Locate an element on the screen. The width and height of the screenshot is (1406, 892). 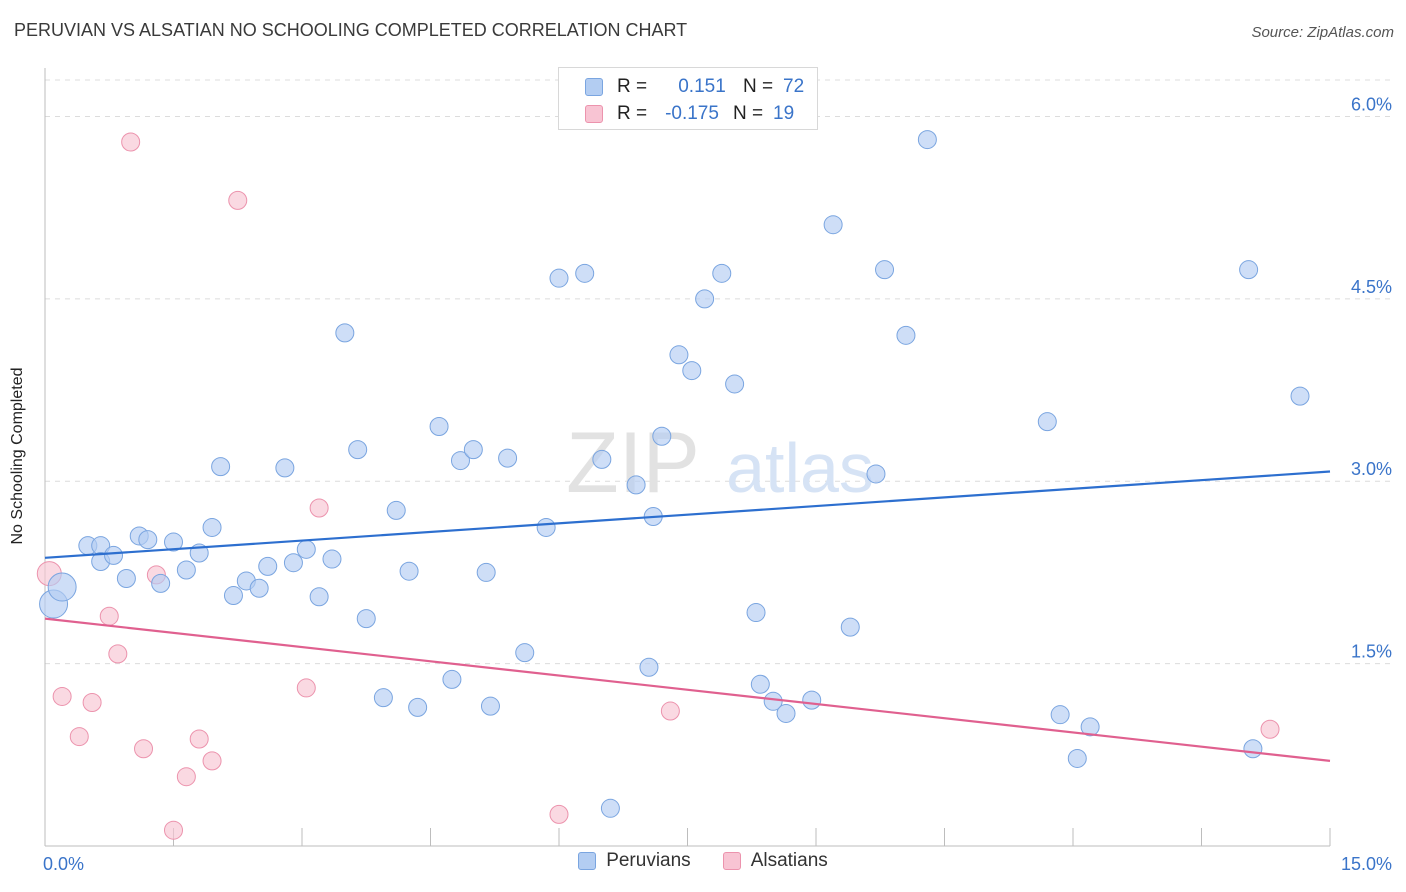
y-tick-label: 4.5% is located at coordinates (1371, 287).